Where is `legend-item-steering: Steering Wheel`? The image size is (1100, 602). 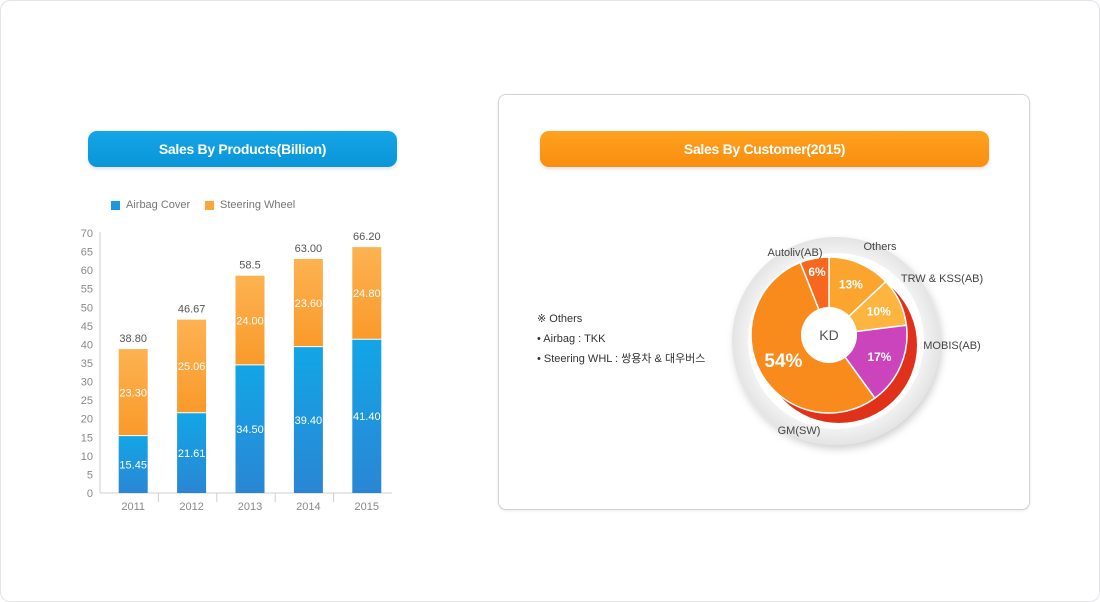
legend-item-steering: Steering Wheel is located at coordinates (250, 205).